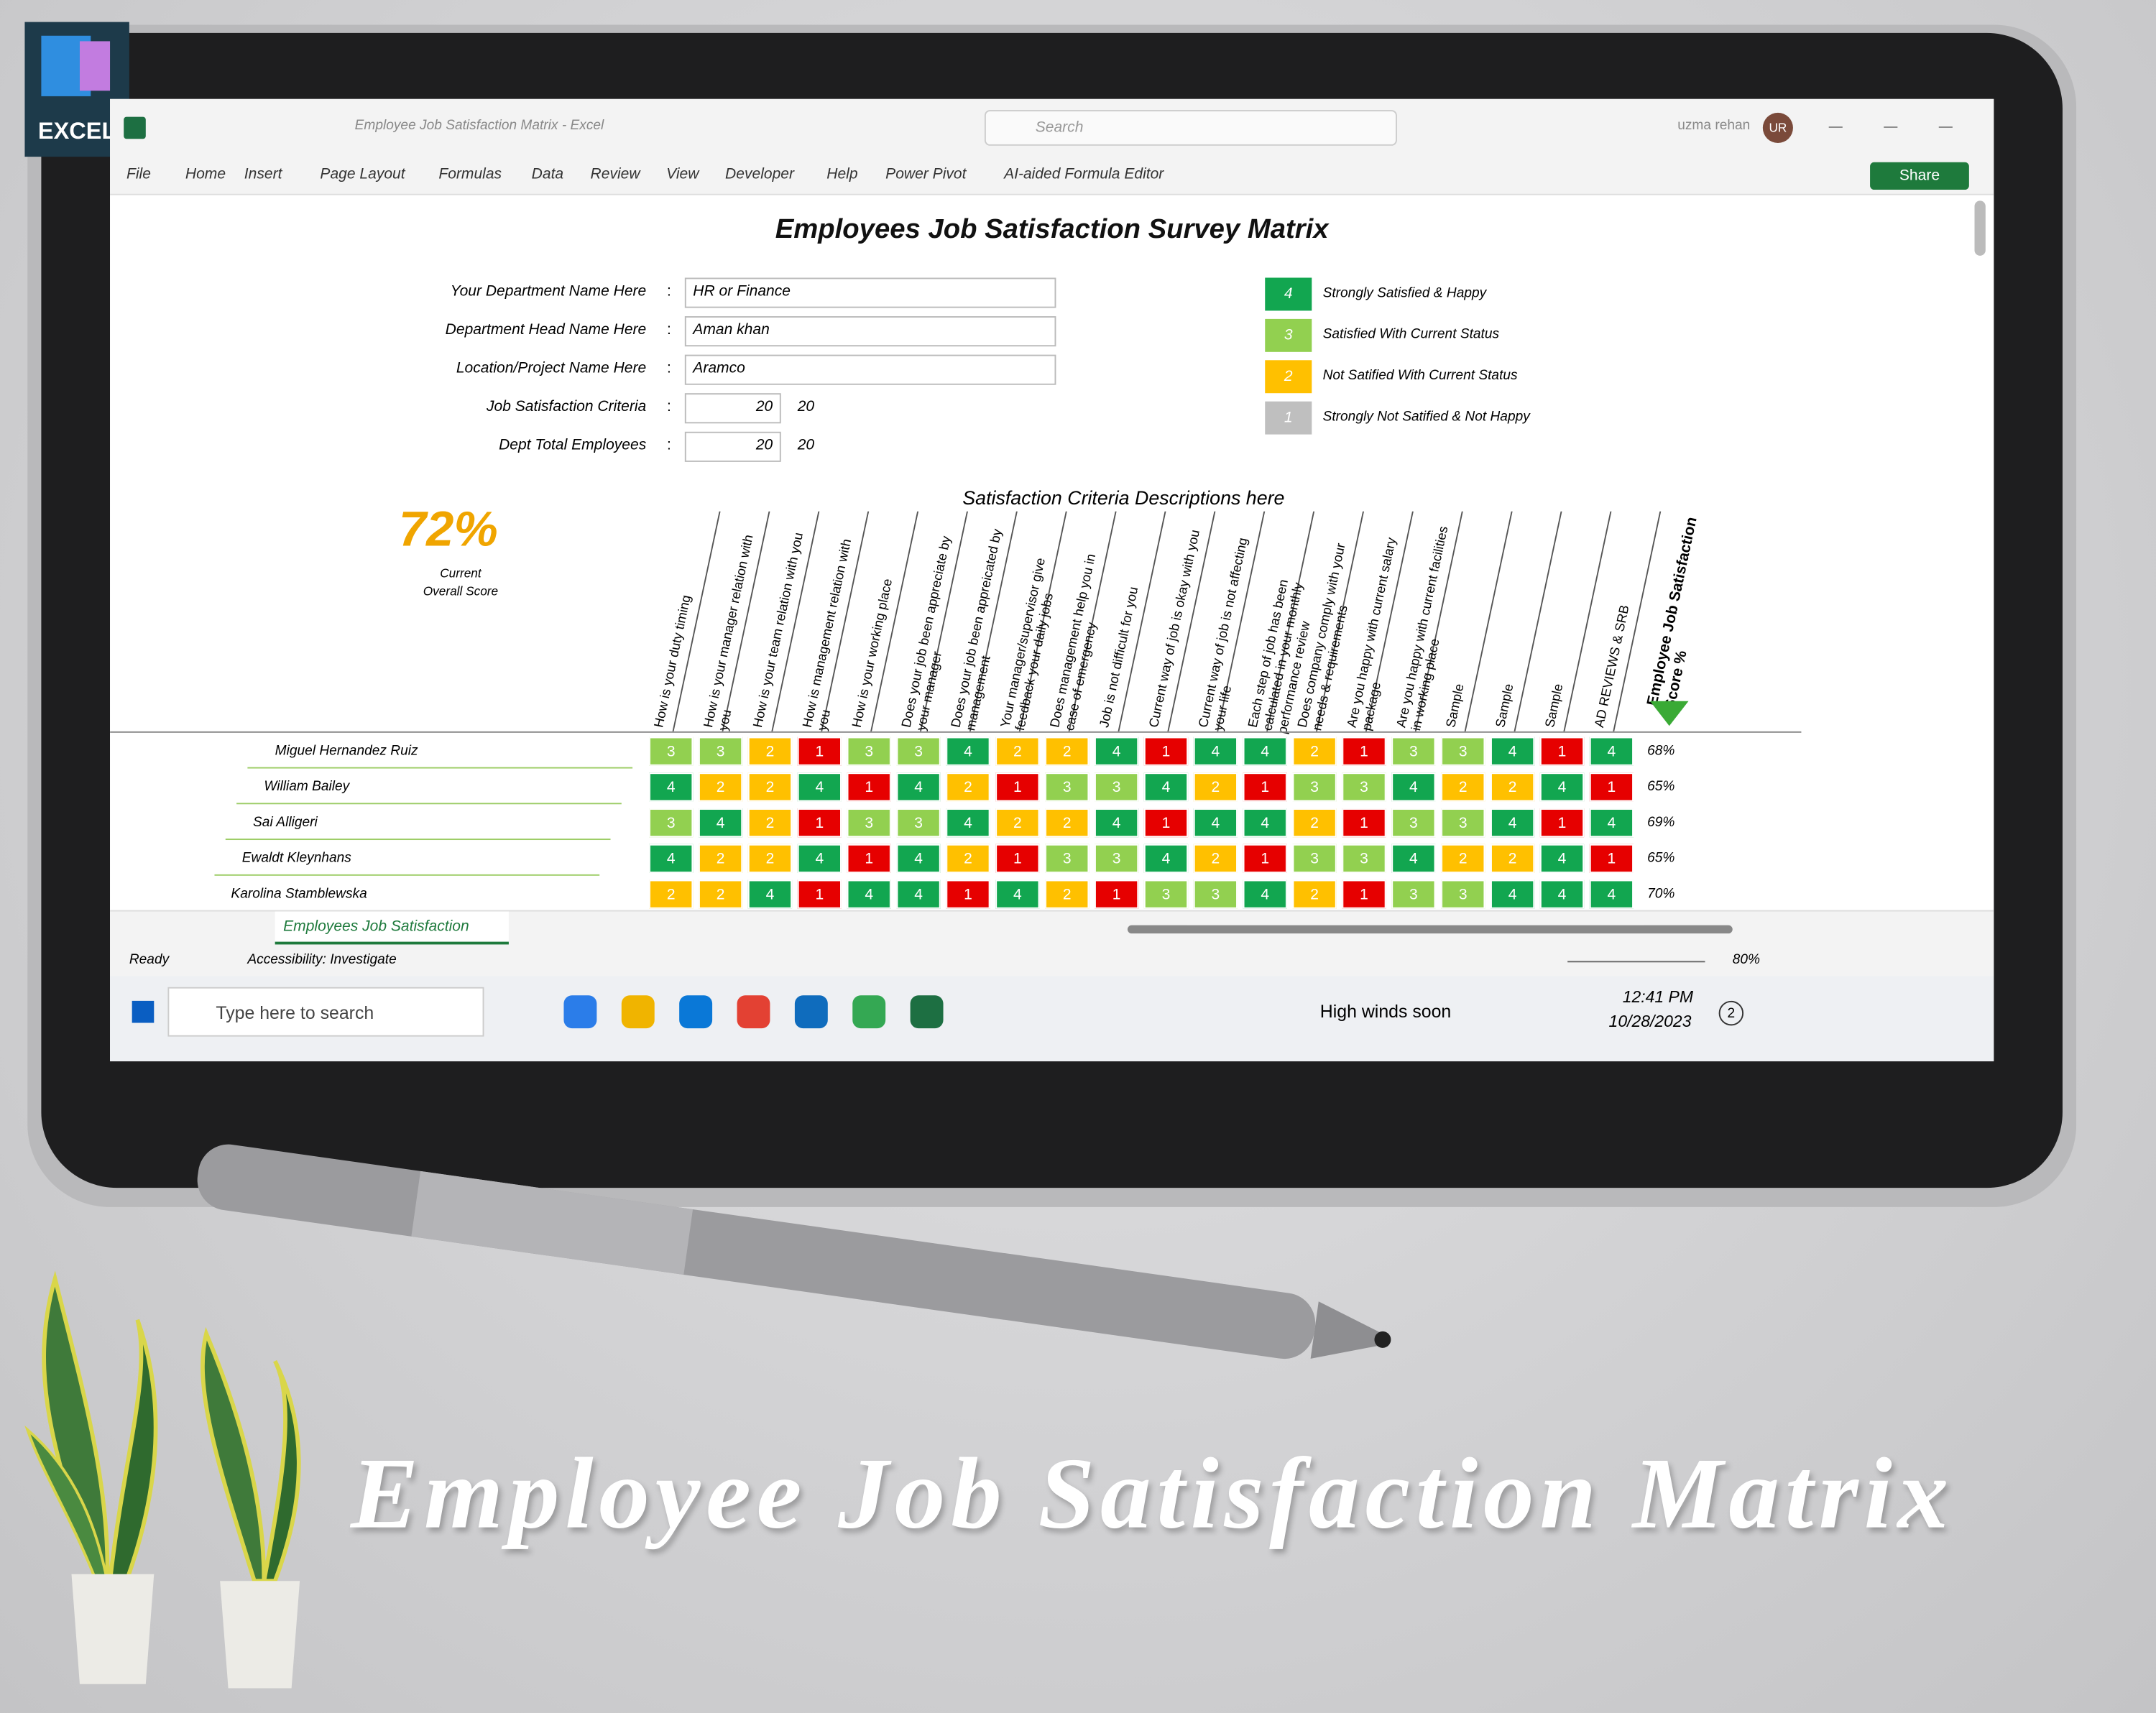  What do you see at coordinates (263, 174) in the screenshot?
I see `ribbon-tab: Insert` at bounding box center [263, 174].